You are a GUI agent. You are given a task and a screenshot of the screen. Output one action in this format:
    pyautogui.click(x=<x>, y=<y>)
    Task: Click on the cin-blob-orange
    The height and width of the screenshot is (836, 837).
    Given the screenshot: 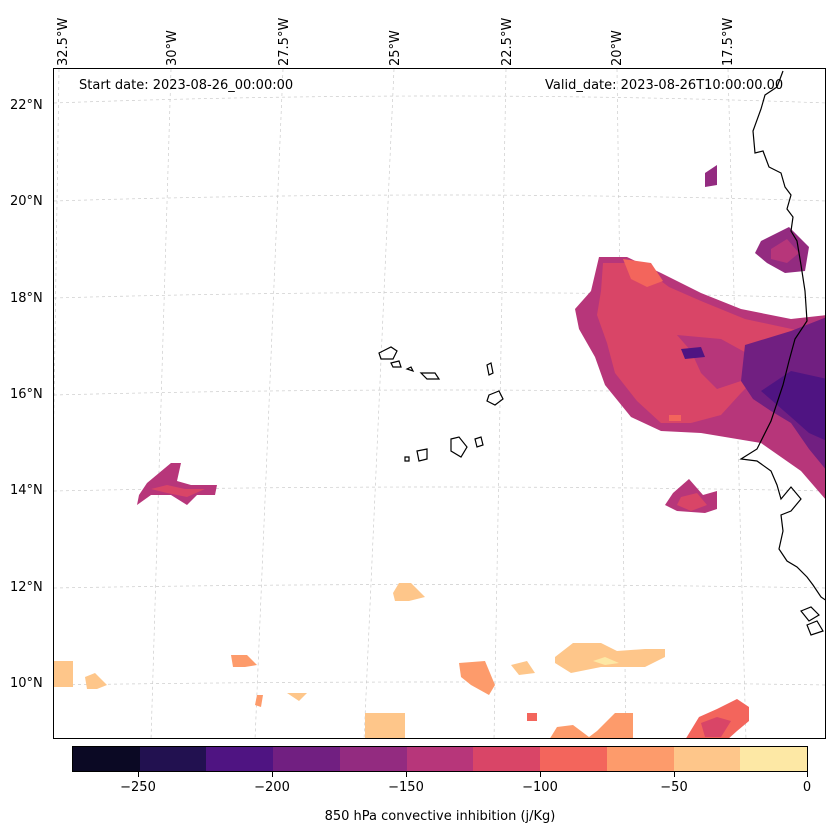 What is the action you would take?
    pyautogui.click(x=675, y=418)
    